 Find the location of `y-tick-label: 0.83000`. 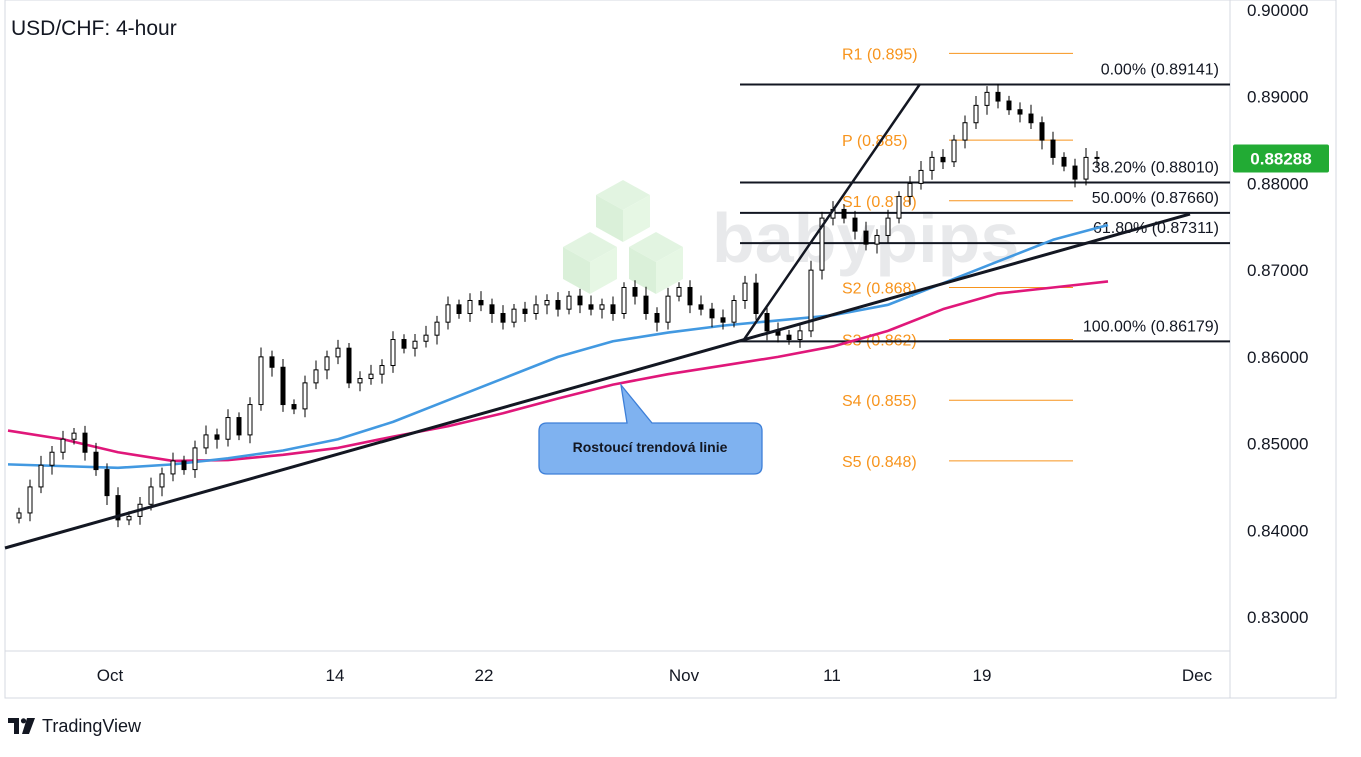

y-tick-label: 0.83000 is located at coordinates (1277, 617).